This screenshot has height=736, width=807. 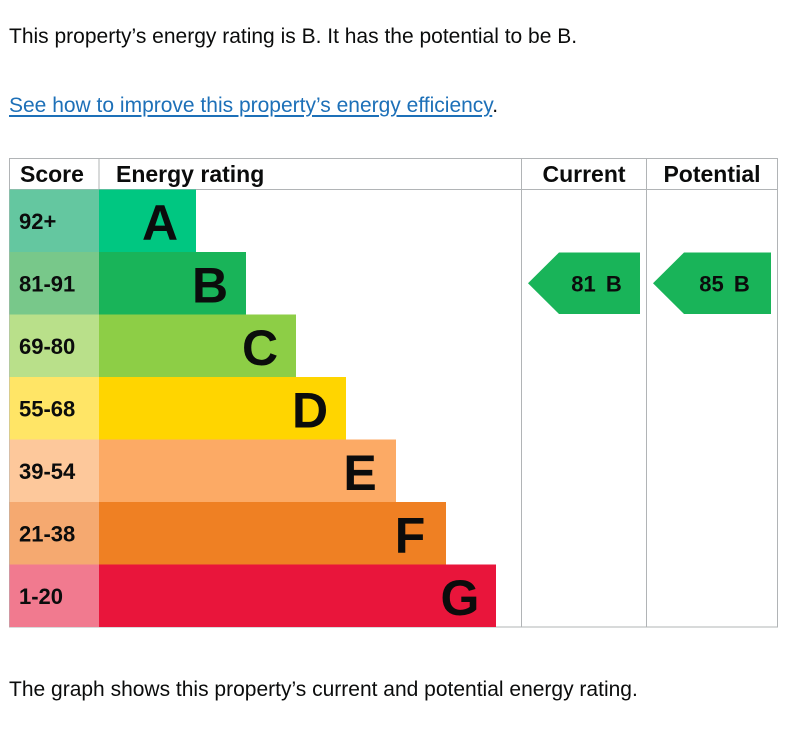 What do you see at coordinates (390, 174) in the screenshot?
I see `column-headers: Score Energy rating Current Potential` at bounding box center [390, 174].